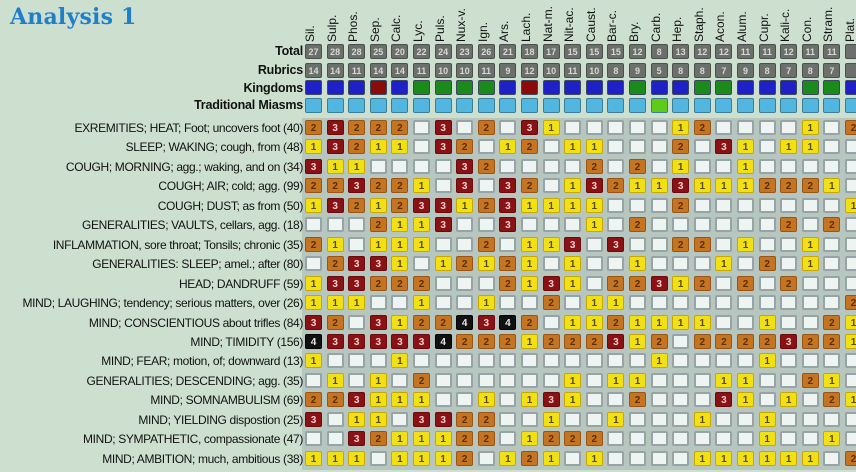  Describe the element at coordinates (443, 341) in the screenshot. I see `grade-cell: 4` at that location.